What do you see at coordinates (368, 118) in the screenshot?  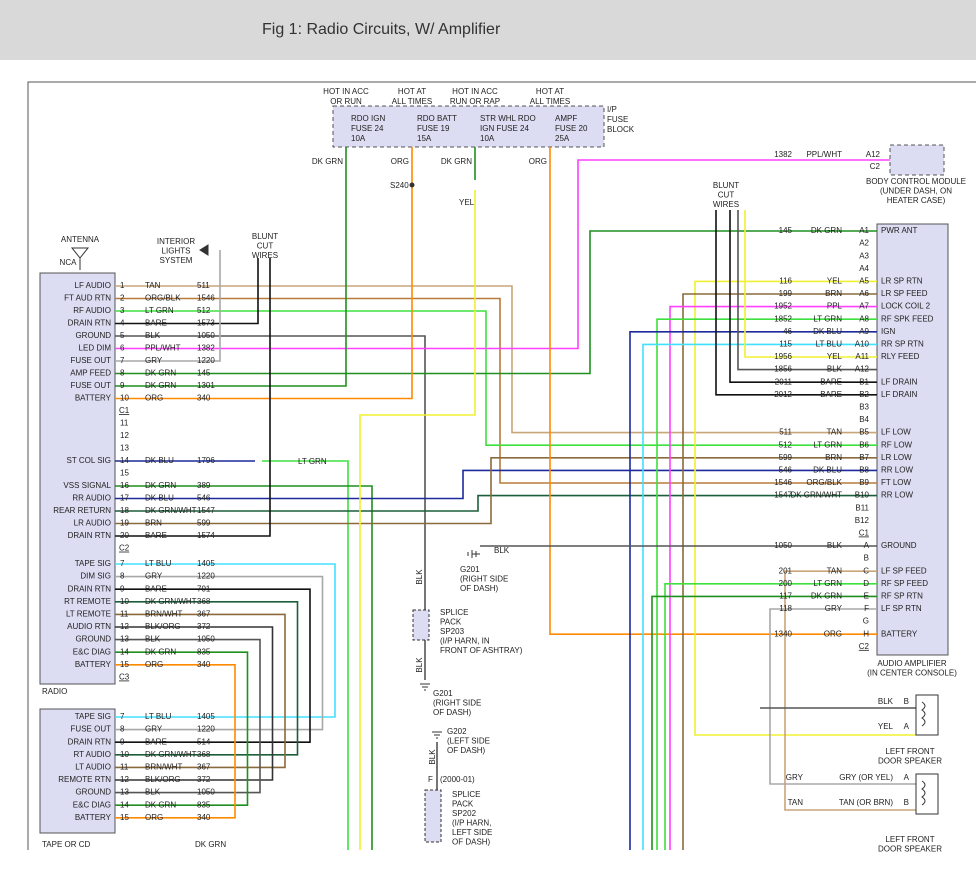 I see `fuse-label: RDO IGN` at bounding box center [368, 118].